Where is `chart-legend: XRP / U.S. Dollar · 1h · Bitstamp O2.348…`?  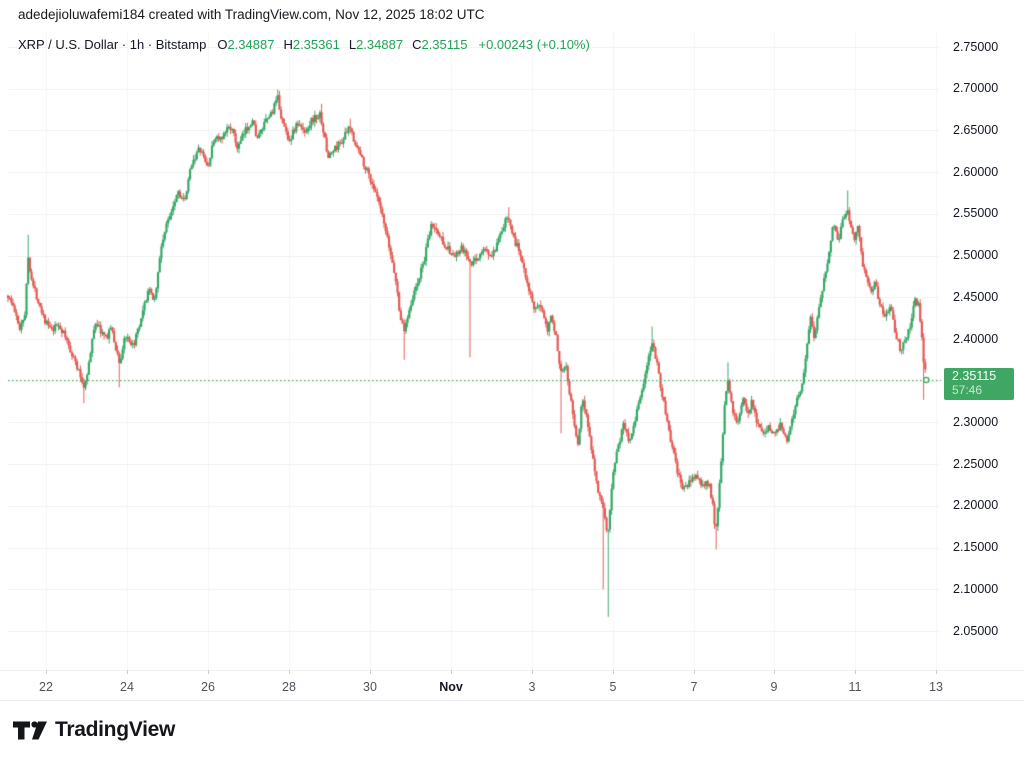
chart-legend: XRP / U.S. Dollar · 1h · Bitstamp O2.348… is located at coordinates (304, 44).